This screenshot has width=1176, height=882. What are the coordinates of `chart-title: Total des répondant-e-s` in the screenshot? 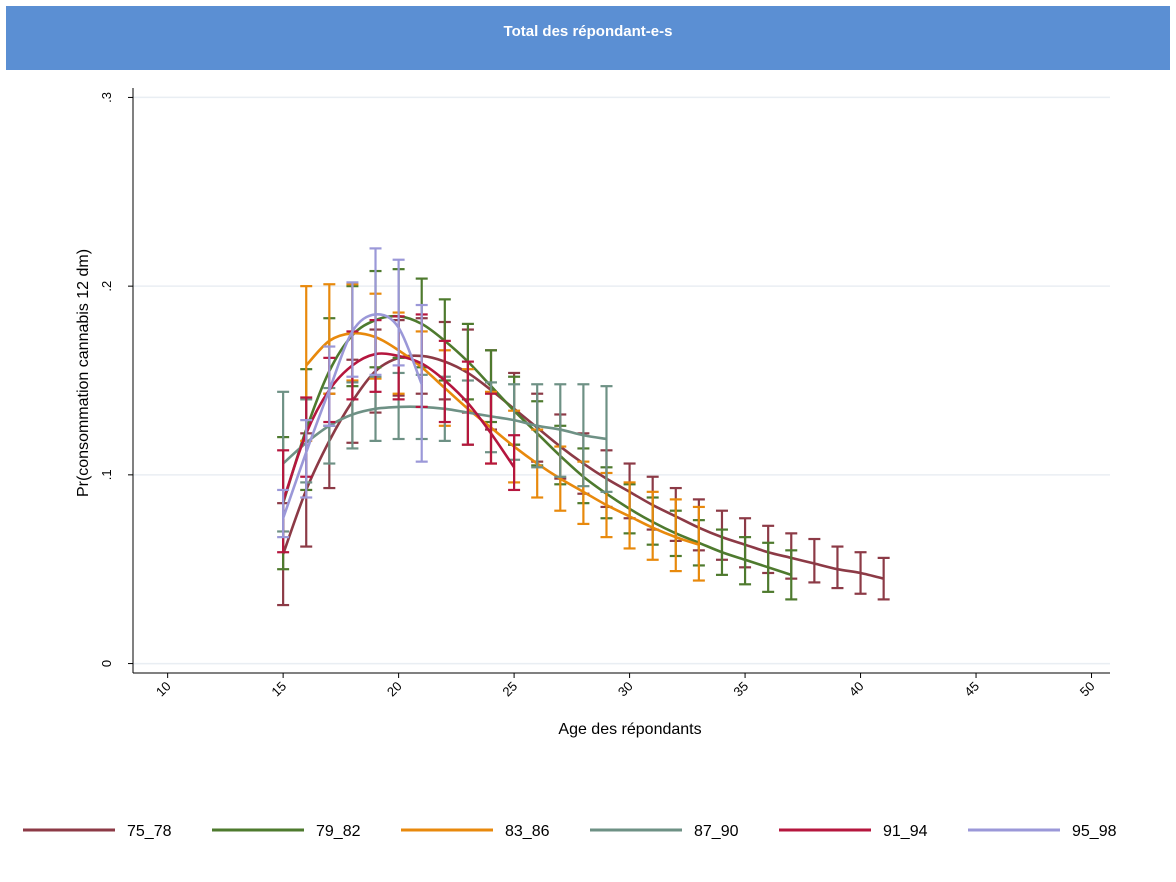 It's located at (588, 31).